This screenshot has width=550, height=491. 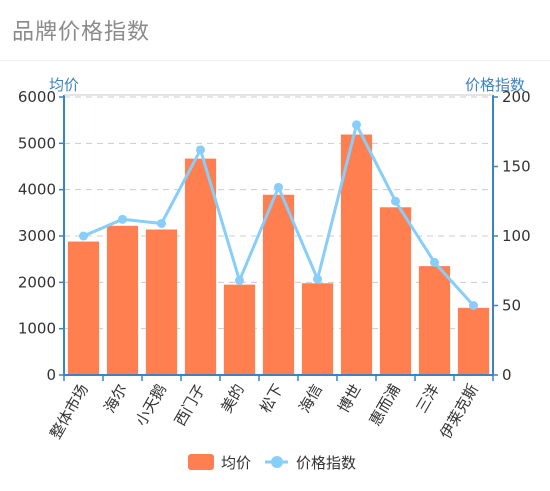 What do you see at coordinates (115, 398) in the screenshot?
I see `category-label-2: 海尔` at bounding box center [115, 398].